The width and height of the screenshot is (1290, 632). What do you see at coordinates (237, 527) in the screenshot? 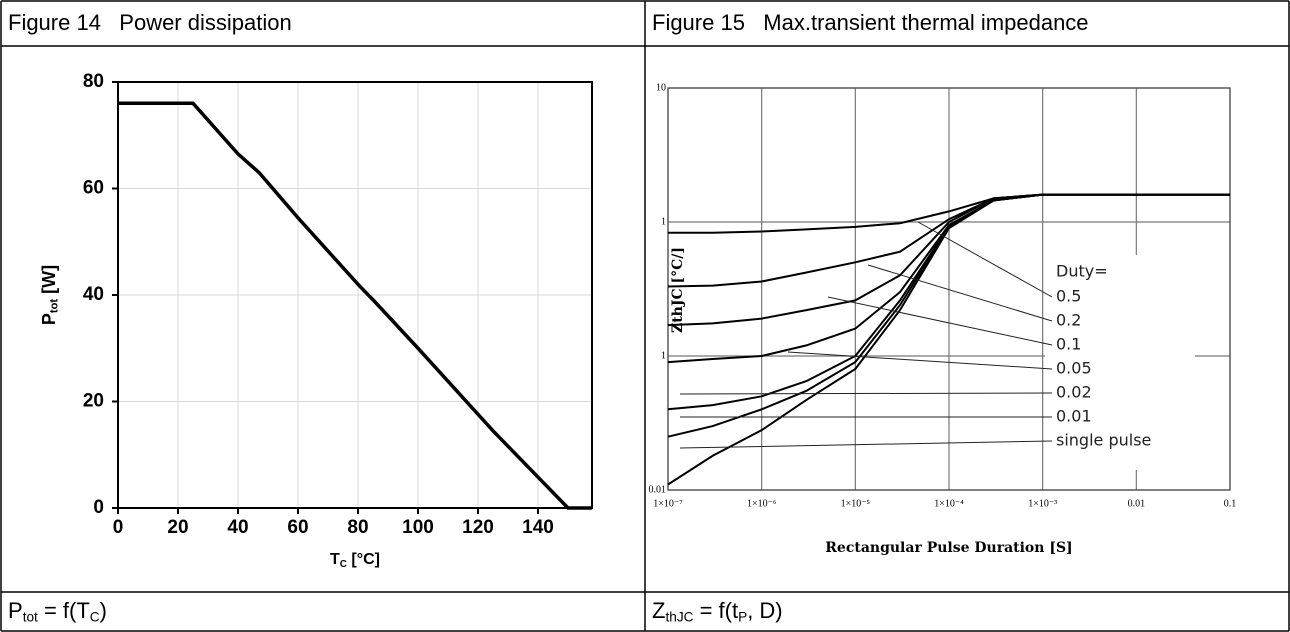
I see `x-tick-label: 40` at bounding box center [237, 527].